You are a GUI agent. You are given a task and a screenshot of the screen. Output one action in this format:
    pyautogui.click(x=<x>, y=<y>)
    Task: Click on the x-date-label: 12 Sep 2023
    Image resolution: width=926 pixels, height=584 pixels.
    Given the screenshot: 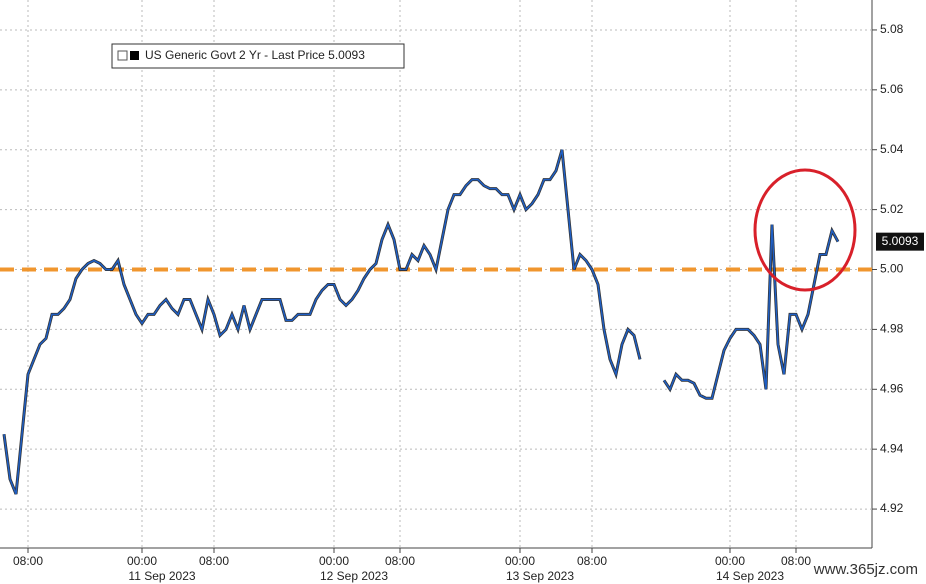 What is the action you would take?
    pyautogui.click(x=354, y=576)
    